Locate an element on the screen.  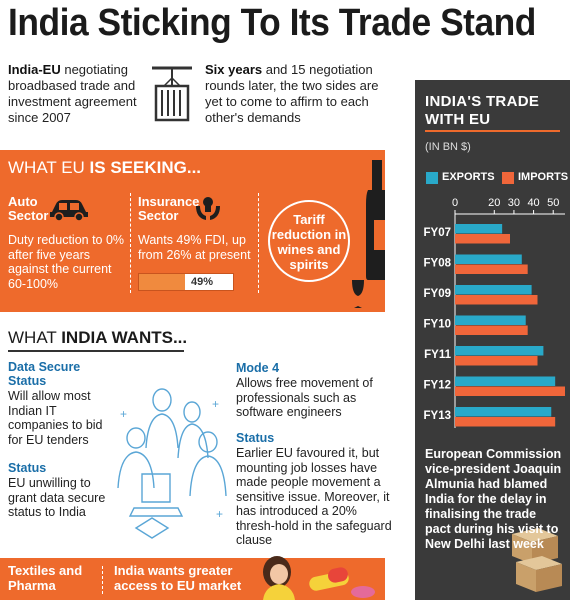
india-heading-light: WHAT is located at coordinates (35, 337).